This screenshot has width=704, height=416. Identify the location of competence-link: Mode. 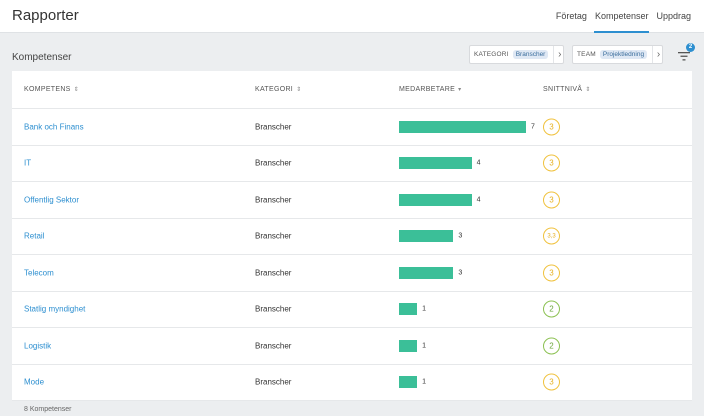
(34, 382).